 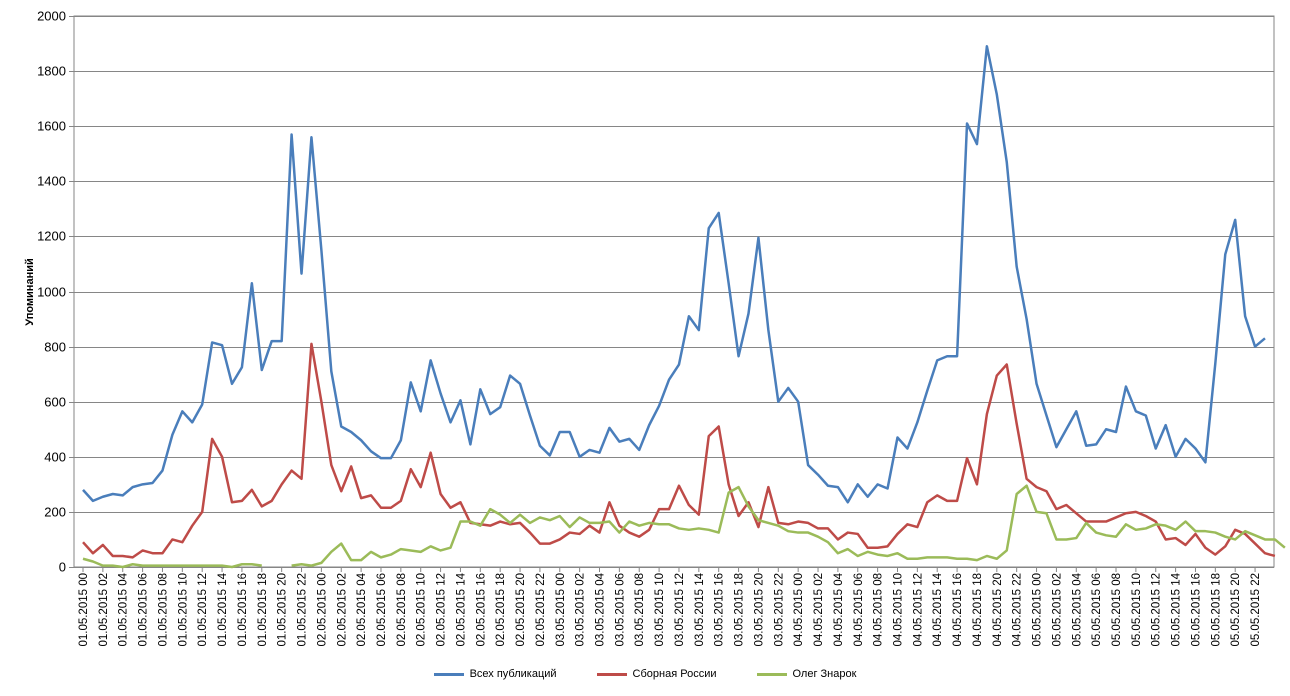 What do you see at coordinates (442, 610) in the screenshot?
I see `x-tick-label: 02.05.2015 12` at bounding box center [442, 610].